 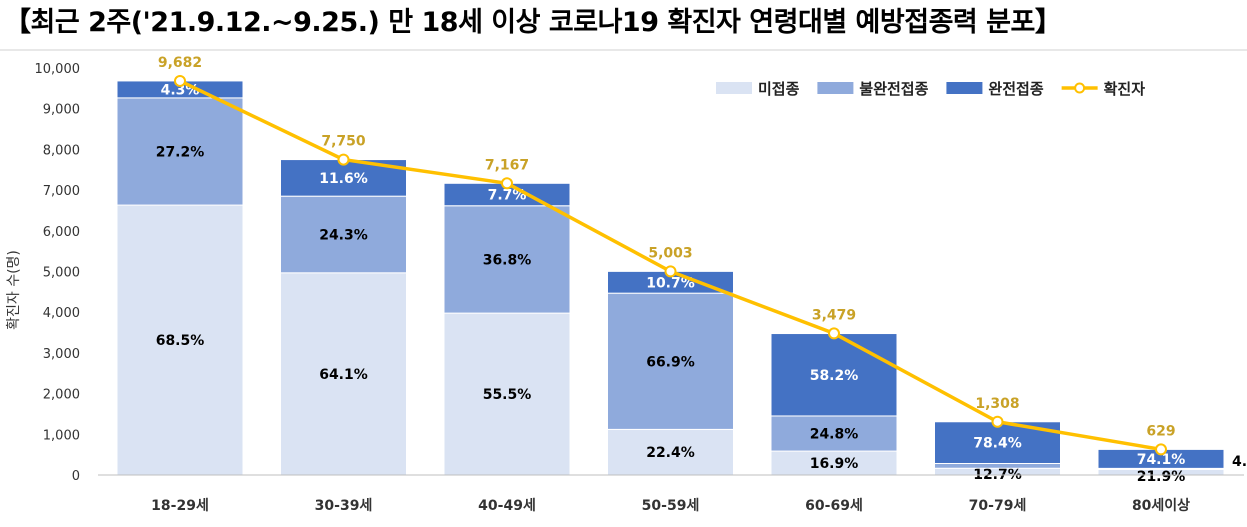 What do you see at coordinates (76, 476) in the screenshot?
I see `y-tick-label: 0` at bounding box center [76, 476].